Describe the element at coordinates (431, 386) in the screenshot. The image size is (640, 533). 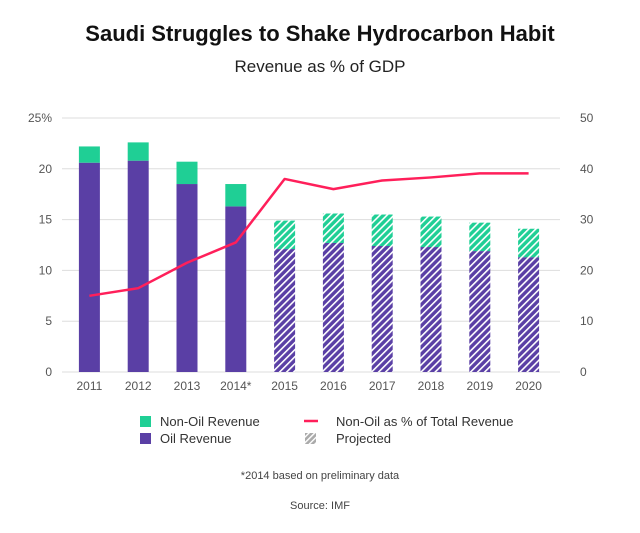
I see `x-tick-label: 2018` at that location.